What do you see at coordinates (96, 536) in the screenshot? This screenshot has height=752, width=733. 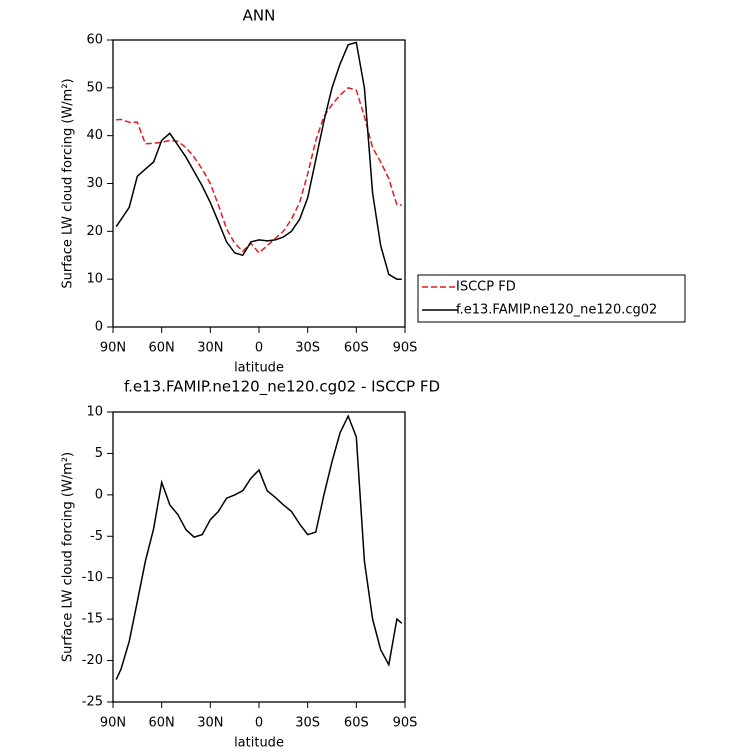 I see `y-tick-label: -5` at bounding box center [96, 536].